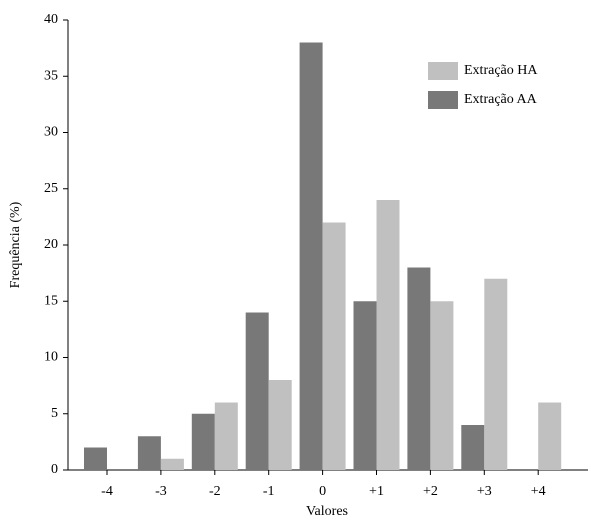  Describe the element at coordinates (51, 188) in the screenshot. I see `y-tick-label: 25` at that location.